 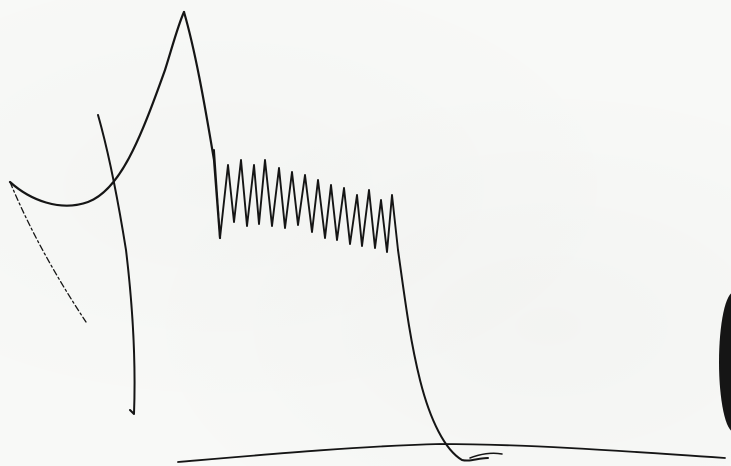 What do you see at coordinates (116, 264) in the screenshot?
I see `signature-stroke-vertical` at bounding box center [116, 264].